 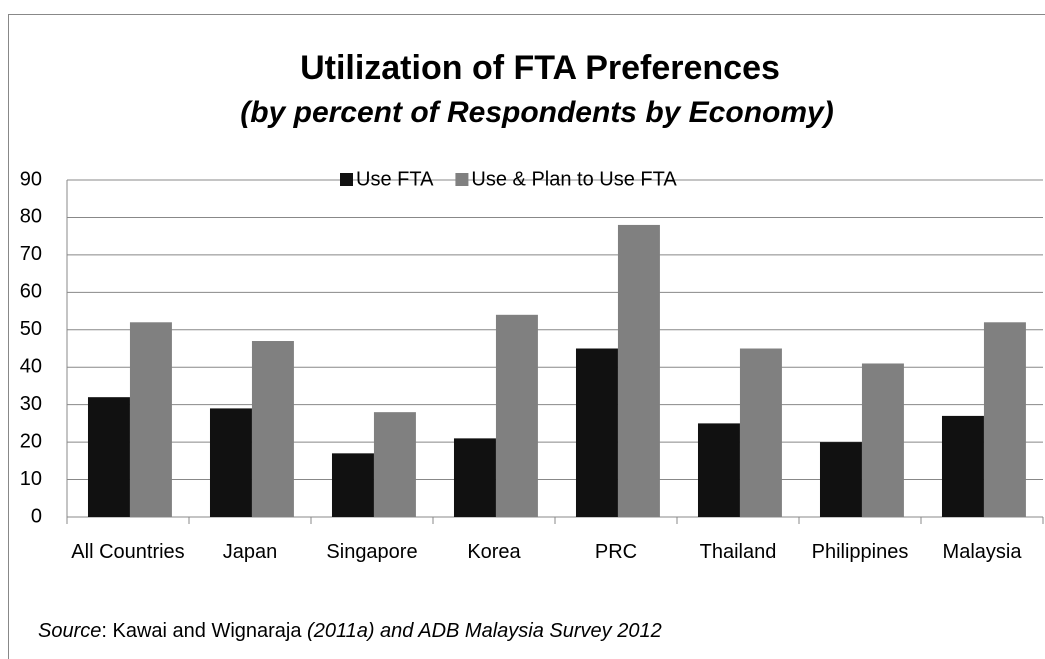 What do you see at coordinates (31, 179) in the screenshot?
I see `y-tick-label: 90` at bounding box center [31, 179].